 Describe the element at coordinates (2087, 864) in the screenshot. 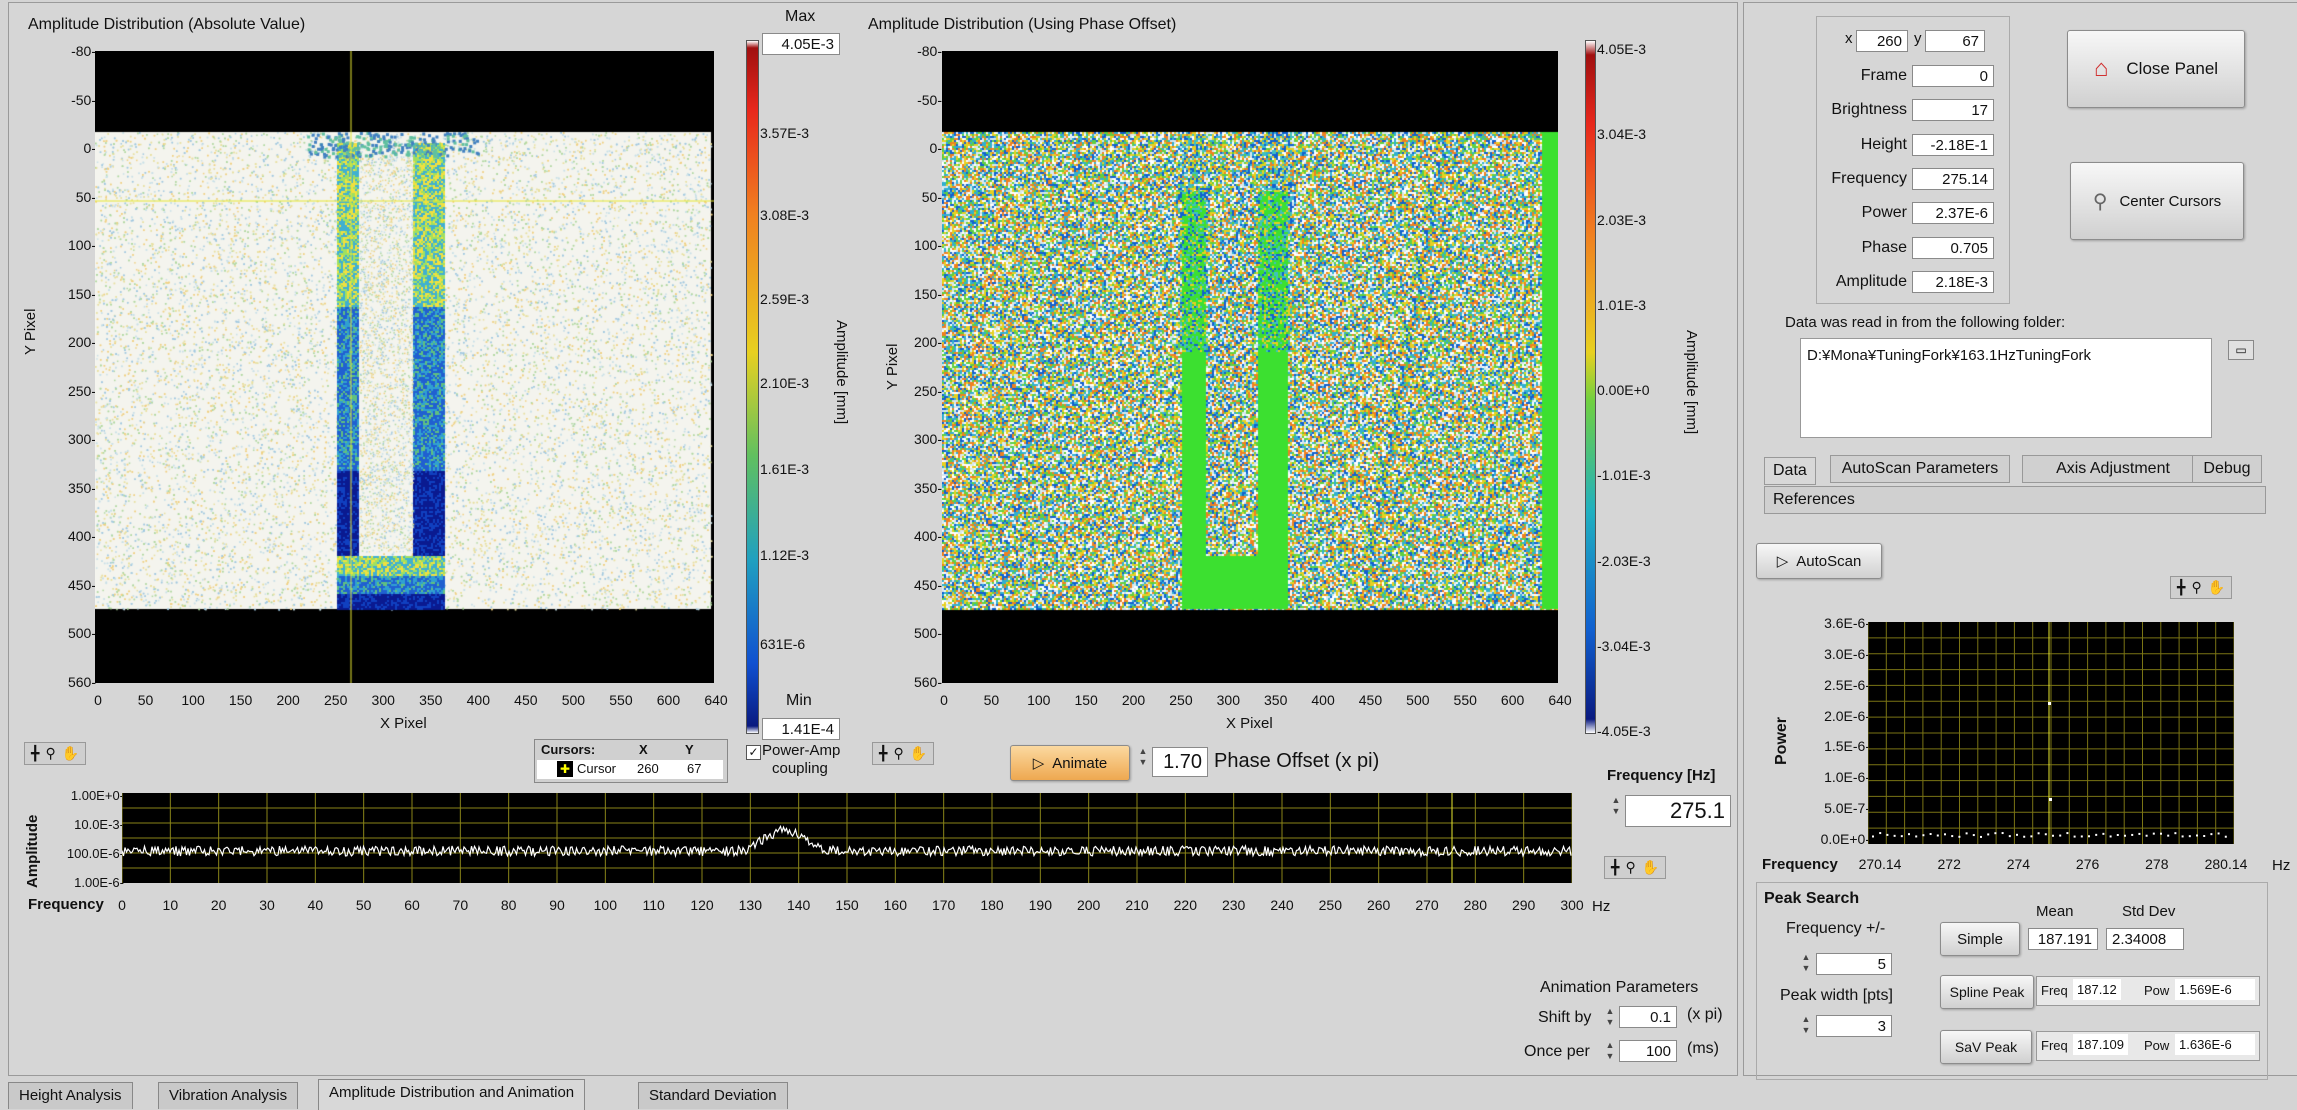

I see `x-tick-label: 276` at that location.